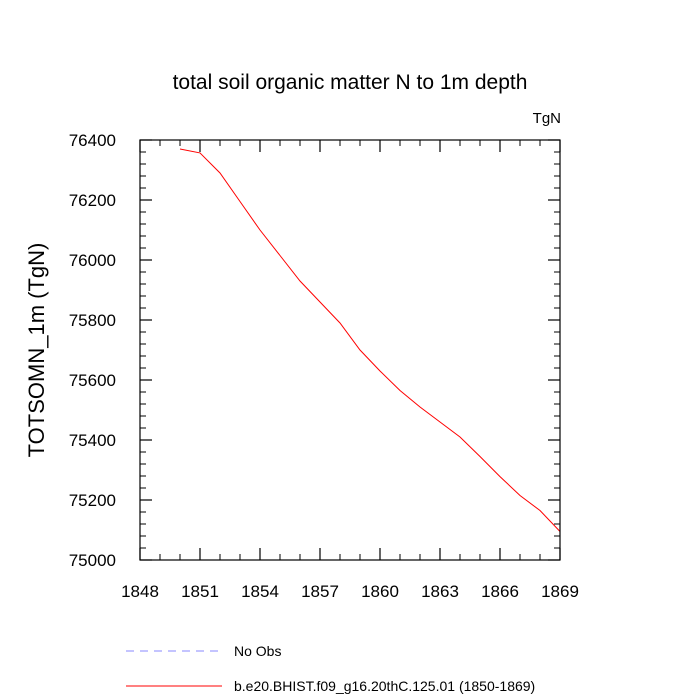  What do you see at coordinates (92, 380) in the screenshot?
I see `y-tick-label: 75600` at bounding box center [92, 380].